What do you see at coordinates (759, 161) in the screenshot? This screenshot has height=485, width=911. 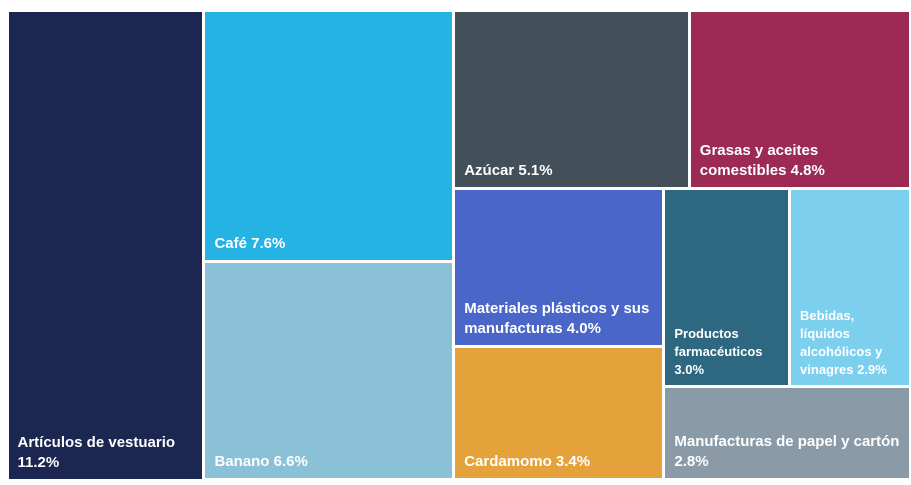 I see `category-label: Grasas y aceites comestibles` at bounding box center [759, 161].